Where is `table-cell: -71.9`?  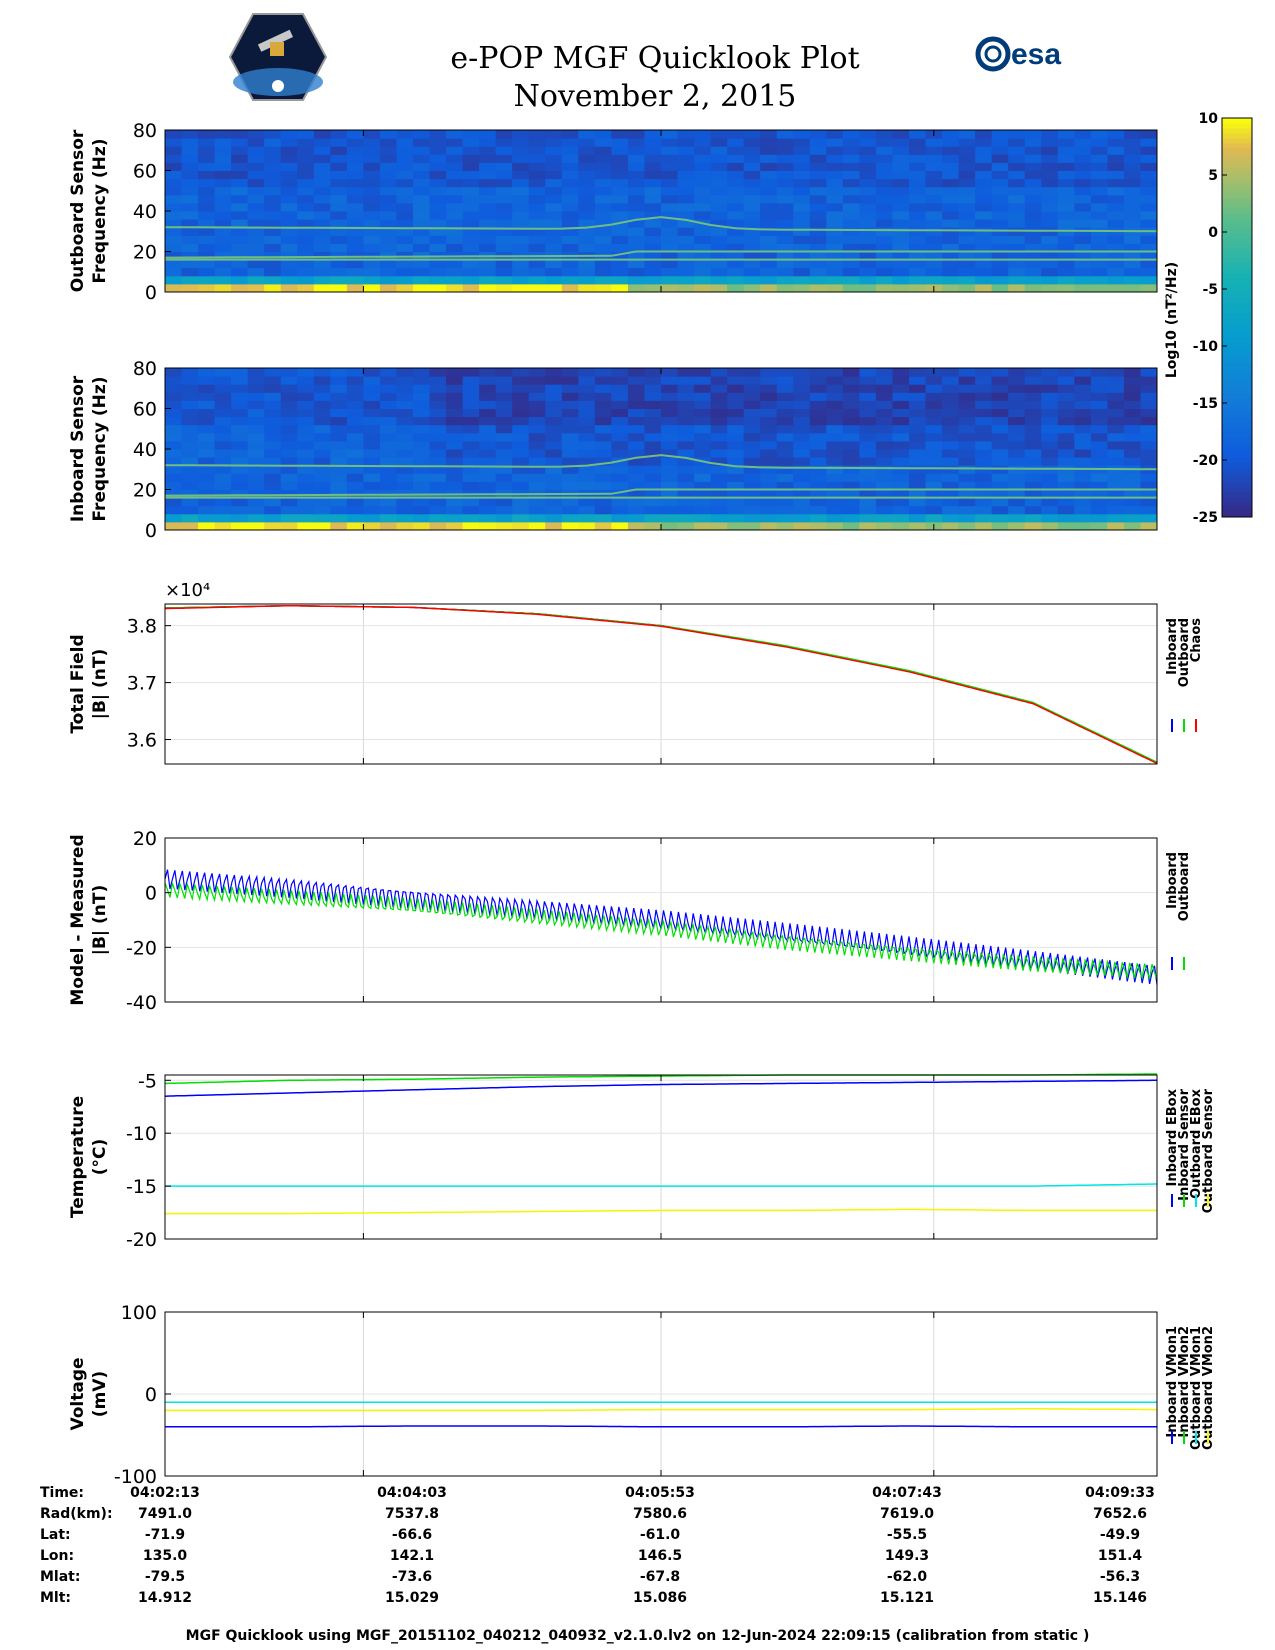
table-cell: -71.9 is located at coordinates (165, 1535).